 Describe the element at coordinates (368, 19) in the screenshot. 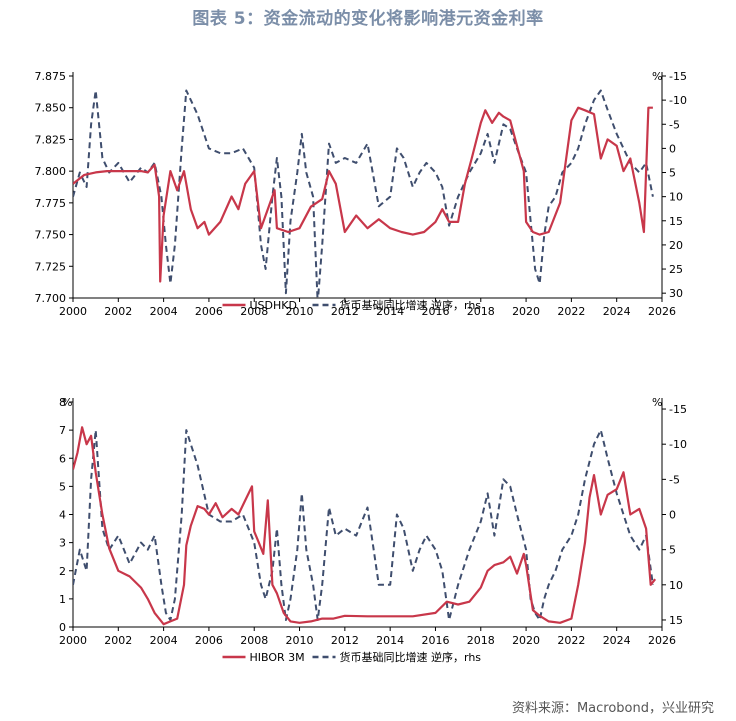

I see `figure-title: 图表 5：资金流动的变化将影响港元资金利率` at that location.